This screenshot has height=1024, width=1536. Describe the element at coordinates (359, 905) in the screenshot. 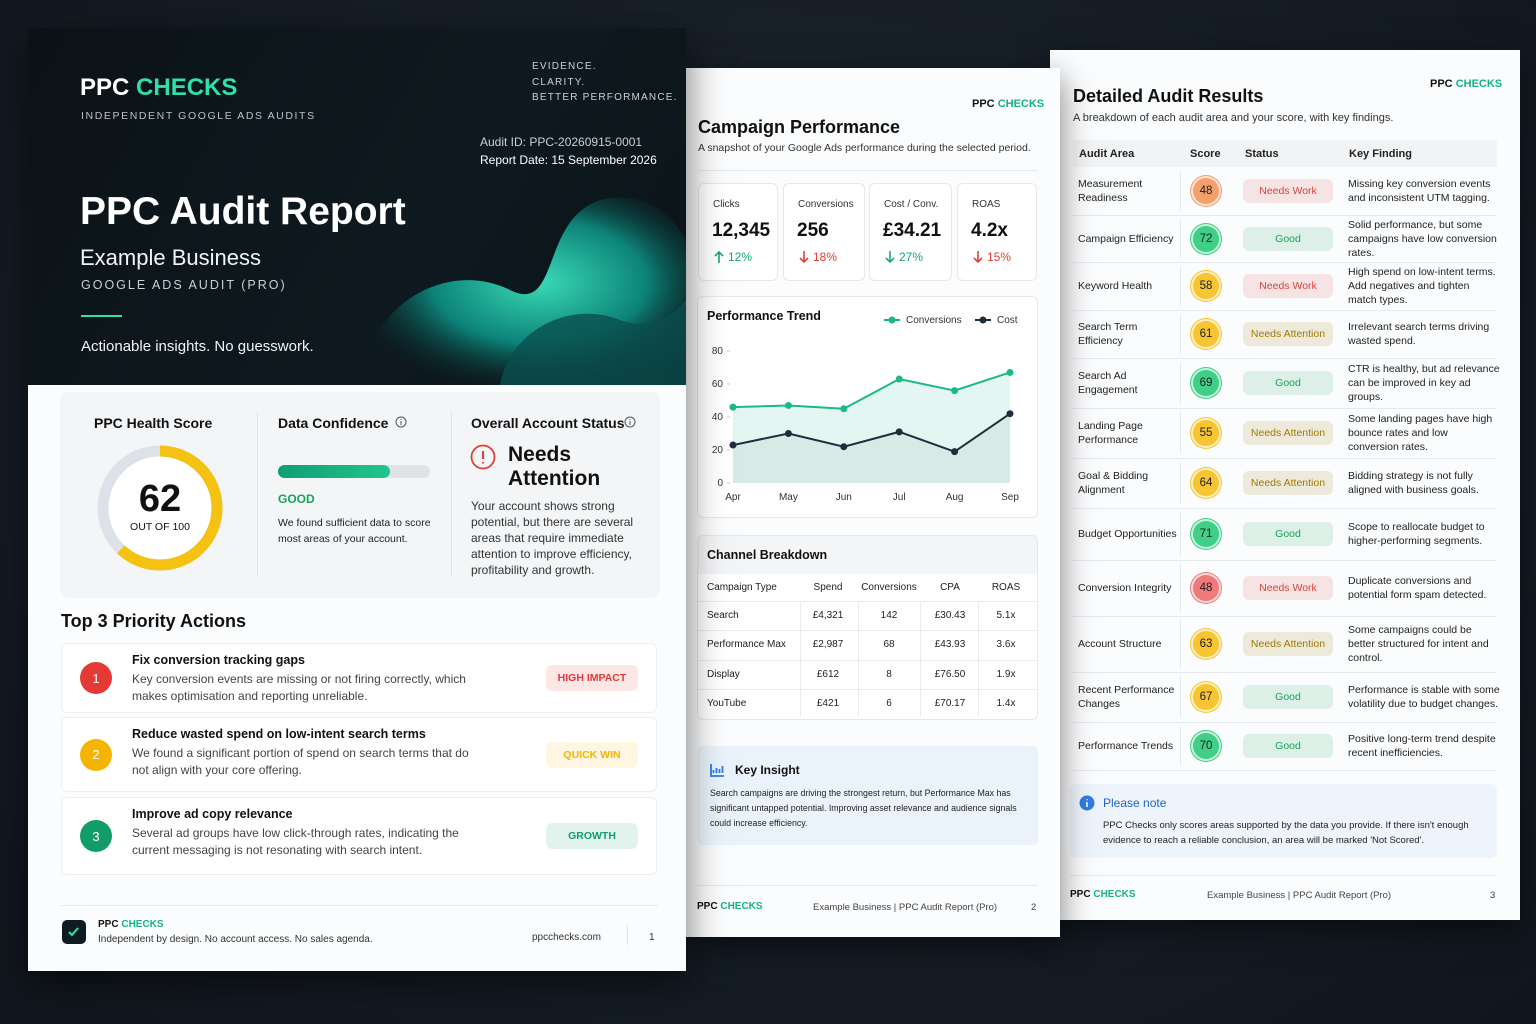

I see `footer-line` at that location.